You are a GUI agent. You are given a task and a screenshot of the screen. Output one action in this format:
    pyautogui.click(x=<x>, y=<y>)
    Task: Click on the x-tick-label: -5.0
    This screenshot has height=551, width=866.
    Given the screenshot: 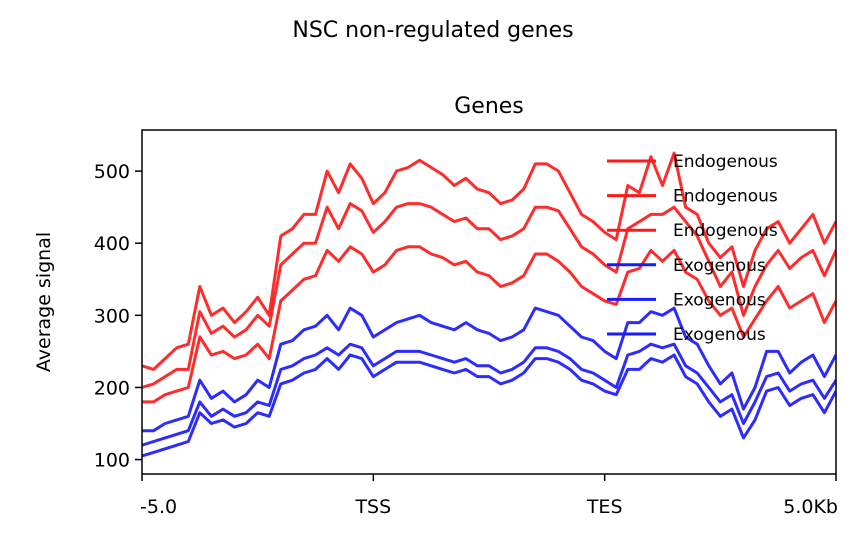 What is the action you would take?
    pyautogui.click(x=158, y=507)
    